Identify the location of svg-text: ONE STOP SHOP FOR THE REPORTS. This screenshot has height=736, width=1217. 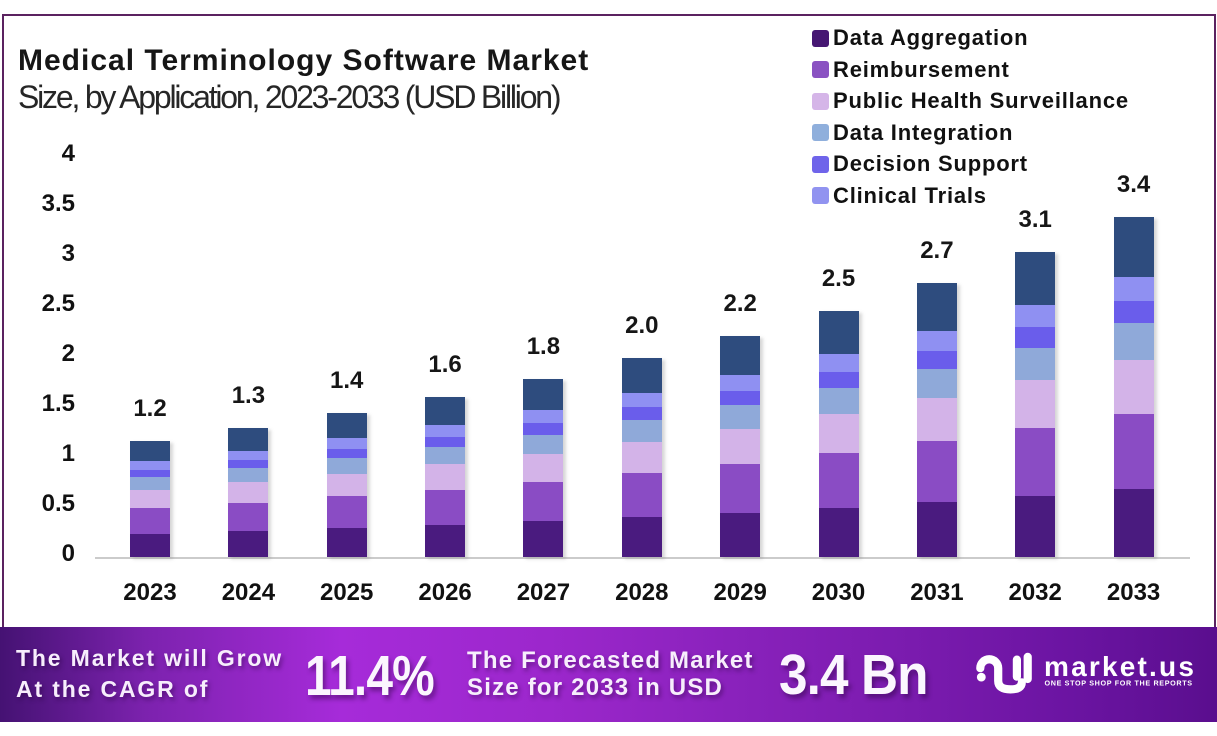
(1119, 683).